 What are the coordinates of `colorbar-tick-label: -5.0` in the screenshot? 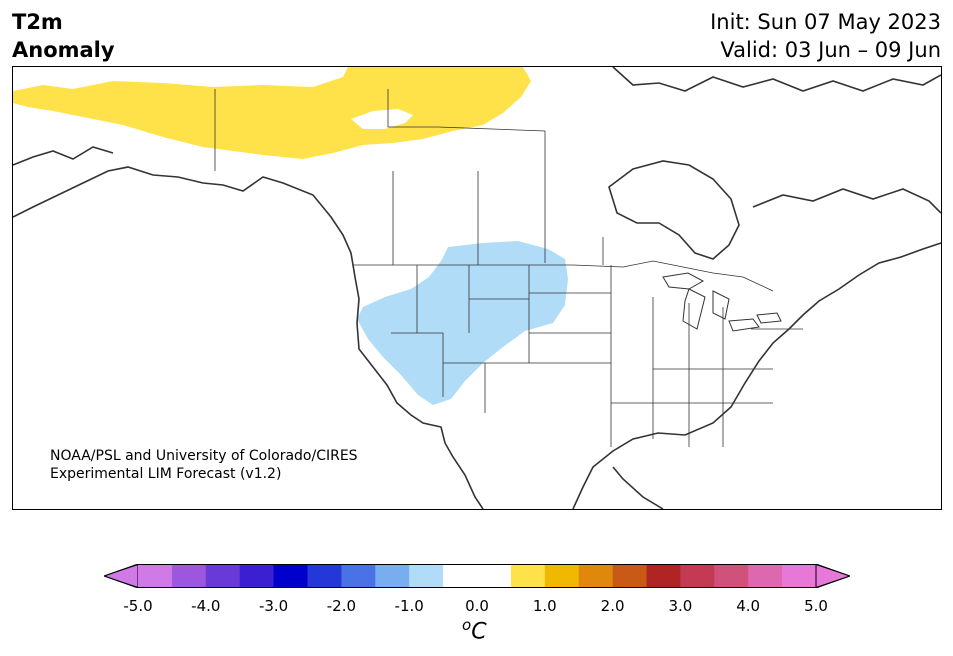 It's located at (138, 606).